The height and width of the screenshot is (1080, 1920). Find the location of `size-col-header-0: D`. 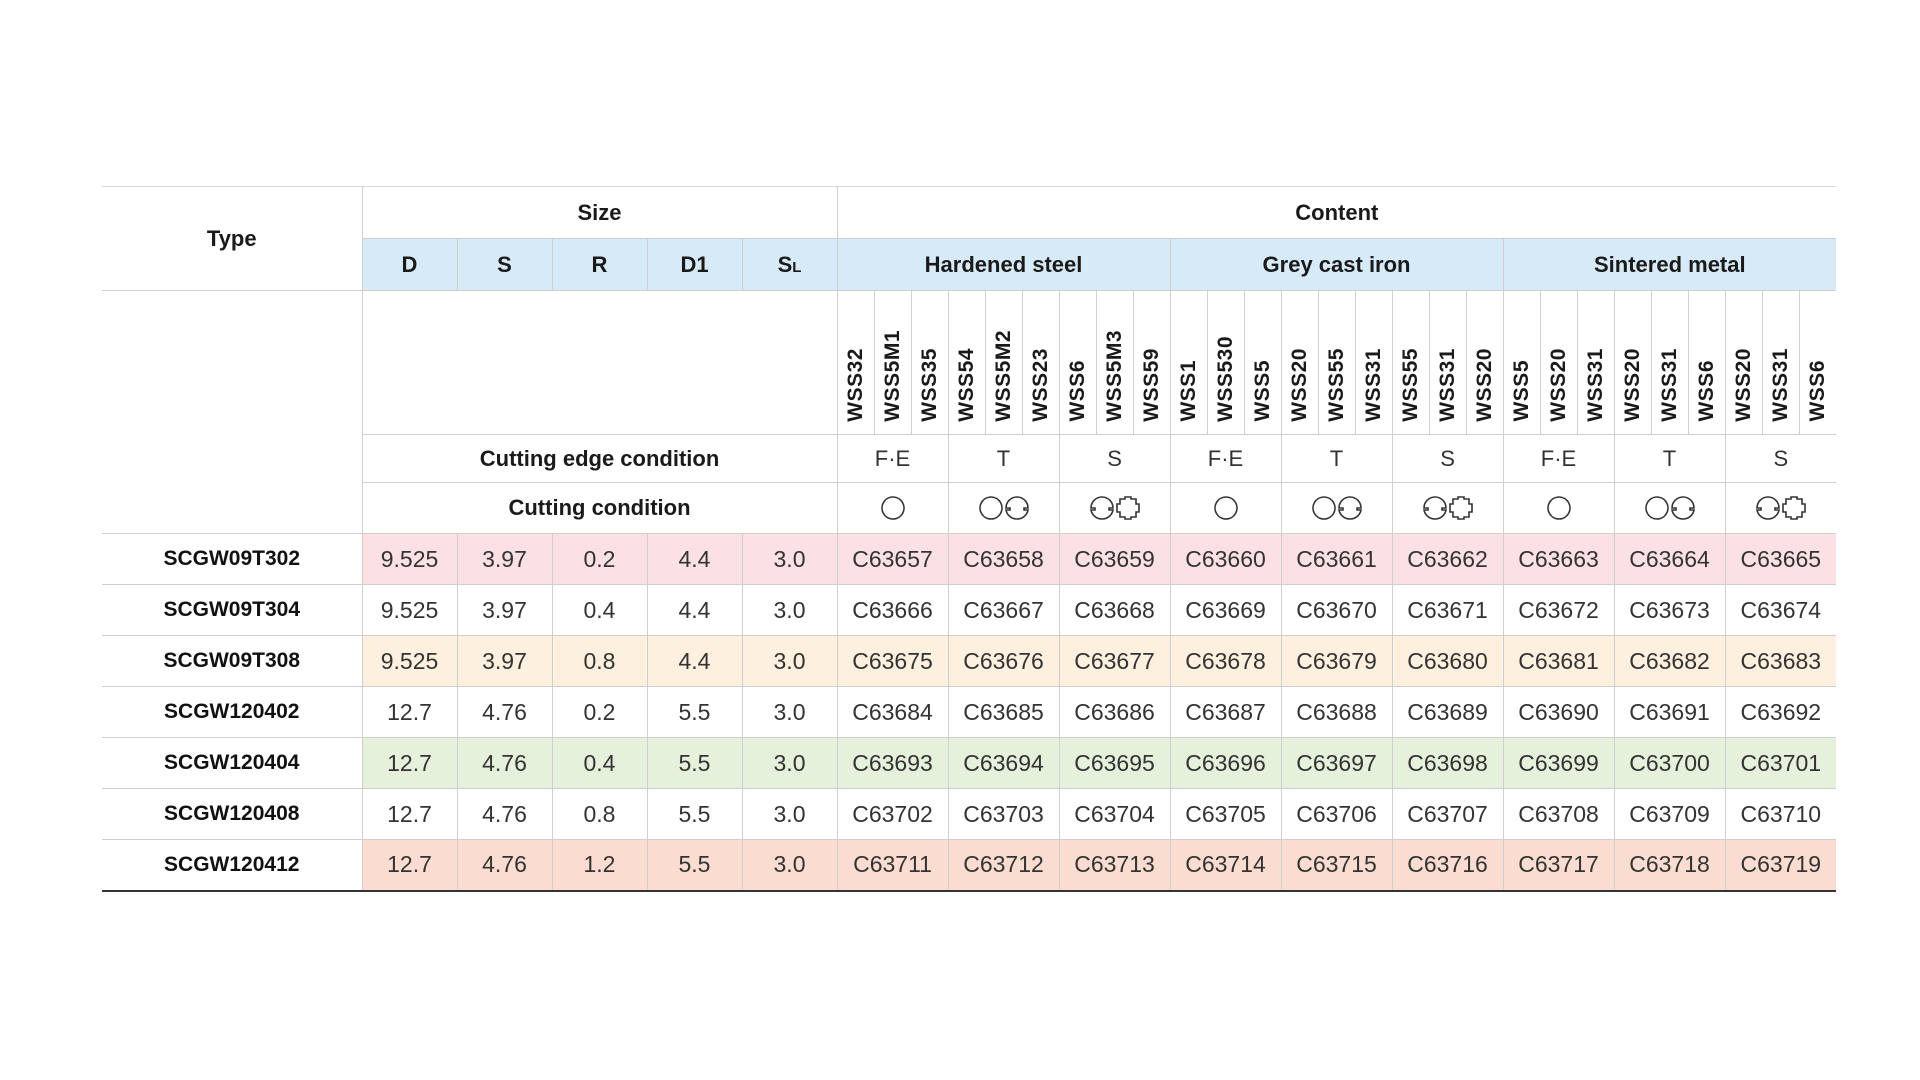

size-col-header-0: D is located at coordinates (410, 264).